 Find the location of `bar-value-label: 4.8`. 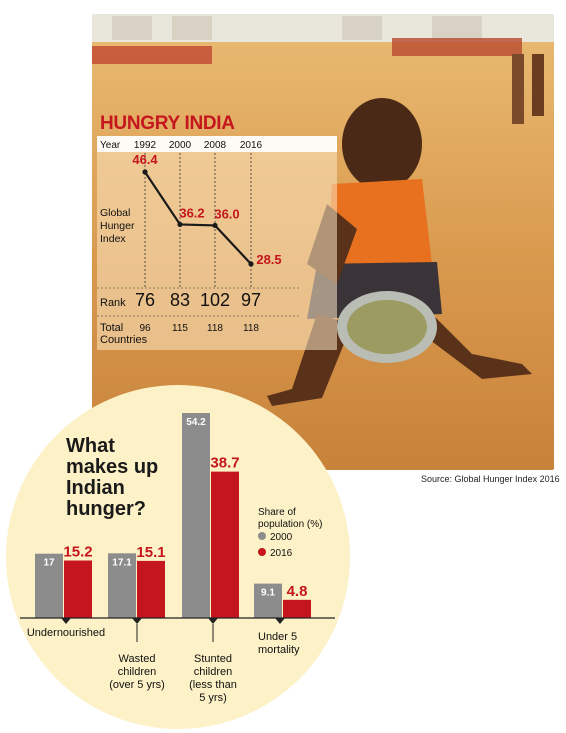

bar-value-label: 4.8 is located at coordinates (297, 591).